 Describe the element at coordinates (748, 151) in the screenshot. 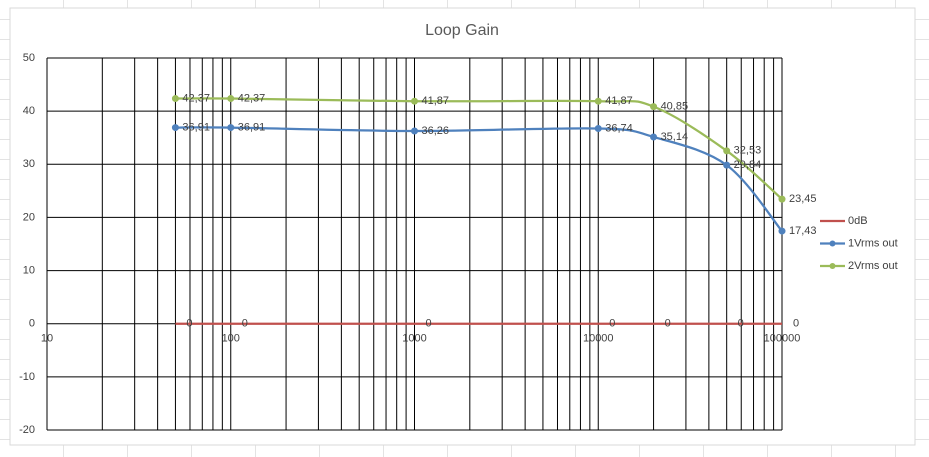

I see `data-label: 32,53` at that location.